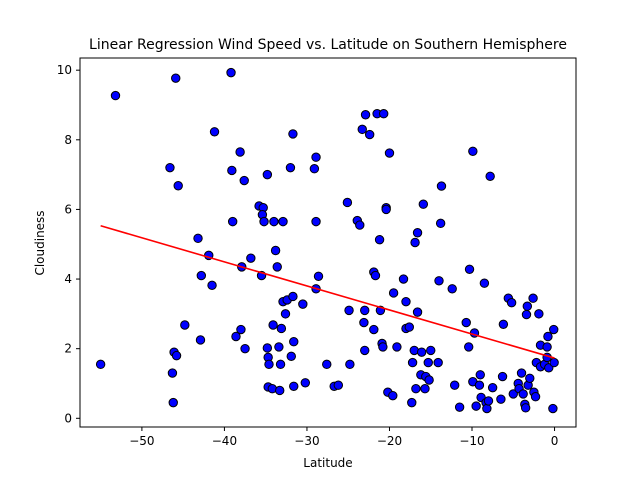 The height and width of the screenshot is (480, 640). I want to click on x-tick-label: 0, so click(555, 441).